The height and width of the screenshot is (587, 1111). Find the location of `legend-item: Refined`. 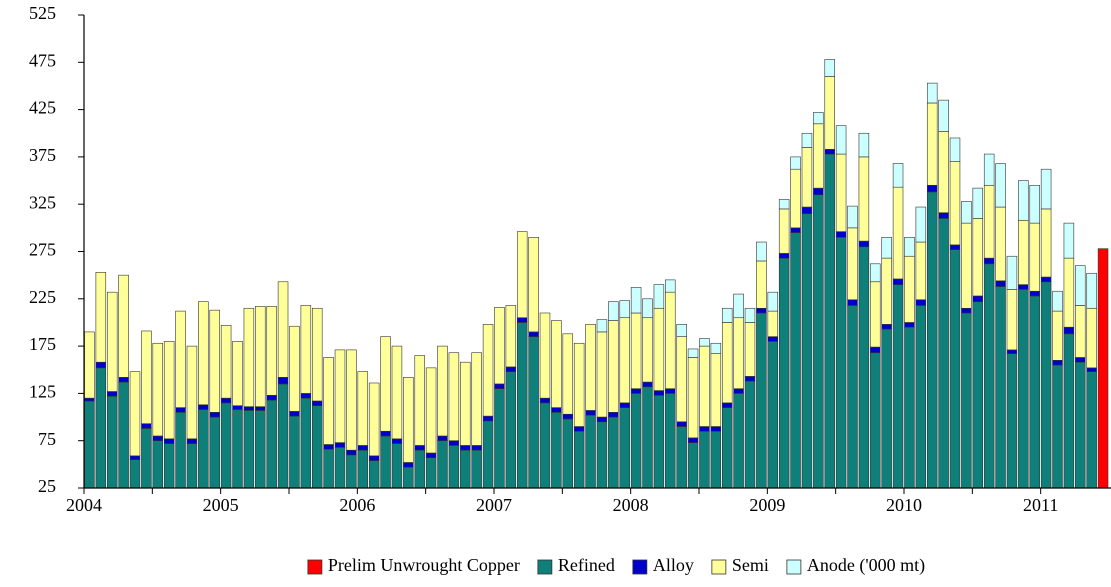

legend-item: Refined is located at coordinates (576, 565).